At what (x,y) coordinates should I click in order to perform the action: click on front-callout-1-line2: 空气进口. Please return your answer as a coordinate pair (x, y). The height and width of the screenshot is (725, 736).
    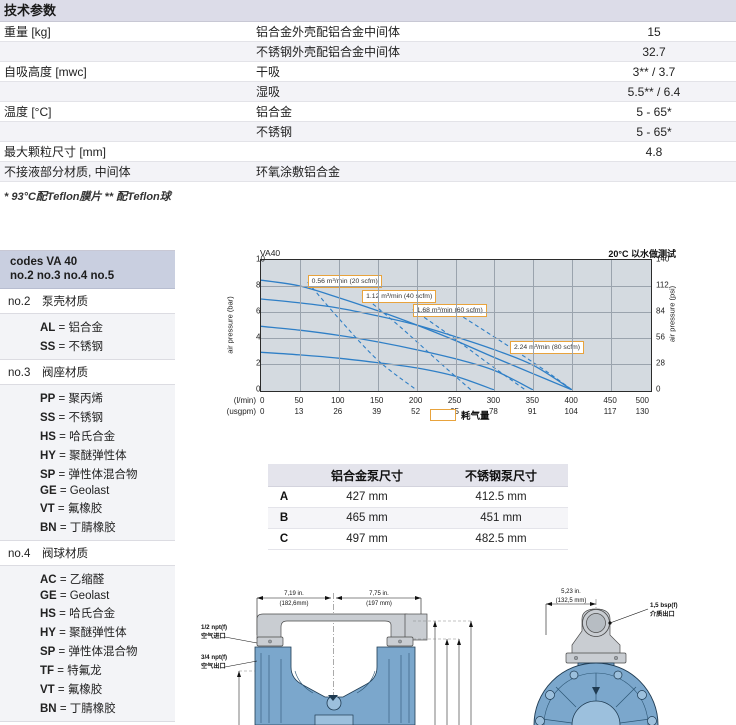
    Looking at the image, I should click on (213, 636).